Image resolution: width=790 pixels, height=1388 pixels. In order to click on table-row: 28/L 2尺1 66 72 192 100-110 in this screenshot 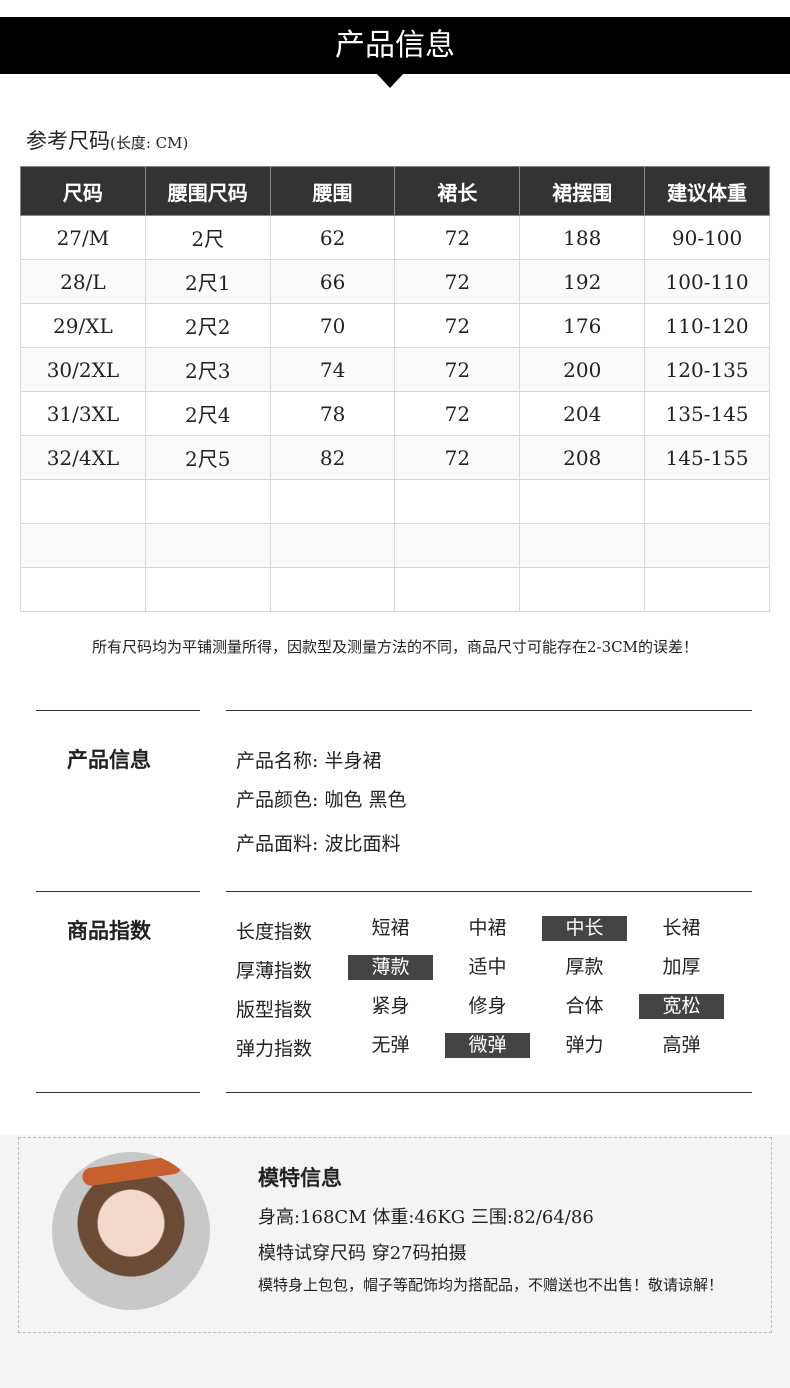, I will do `click(395, 281)`.